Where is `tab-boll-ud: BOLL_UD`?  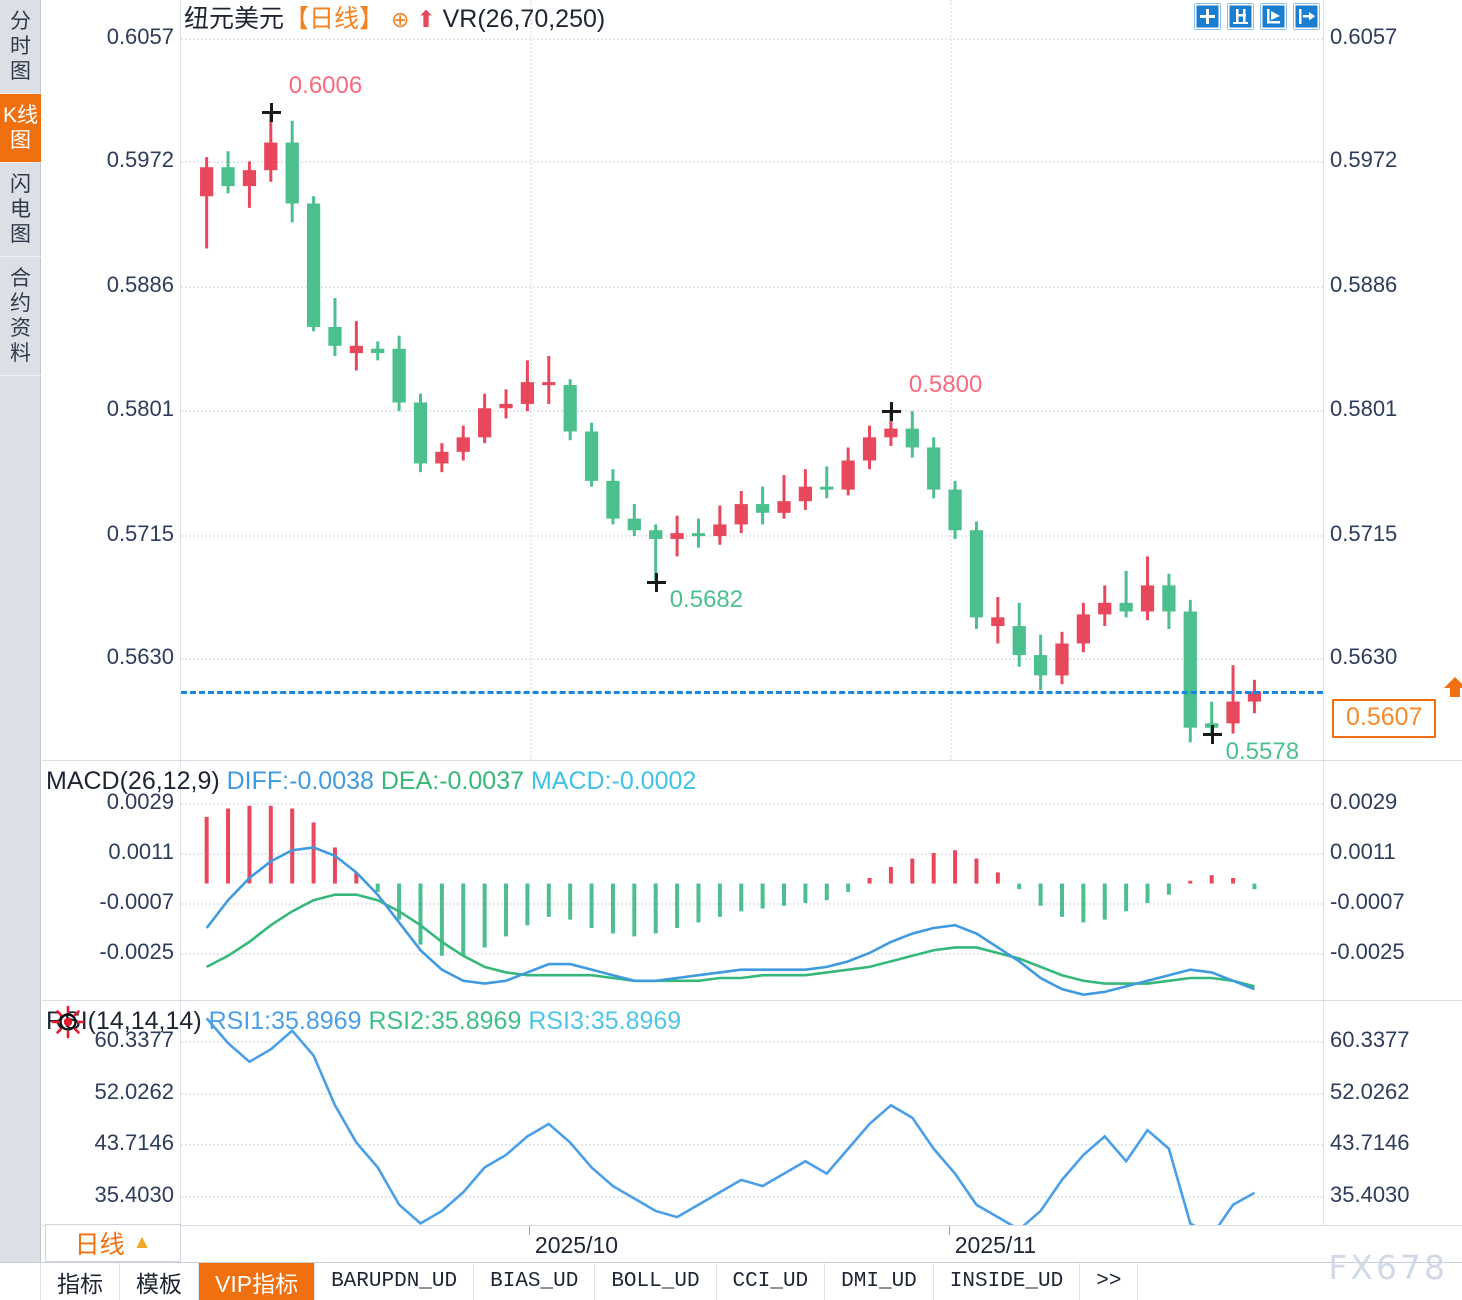
tab-boll-ud: BOLL_UD is located at coordinates (656, 1281).